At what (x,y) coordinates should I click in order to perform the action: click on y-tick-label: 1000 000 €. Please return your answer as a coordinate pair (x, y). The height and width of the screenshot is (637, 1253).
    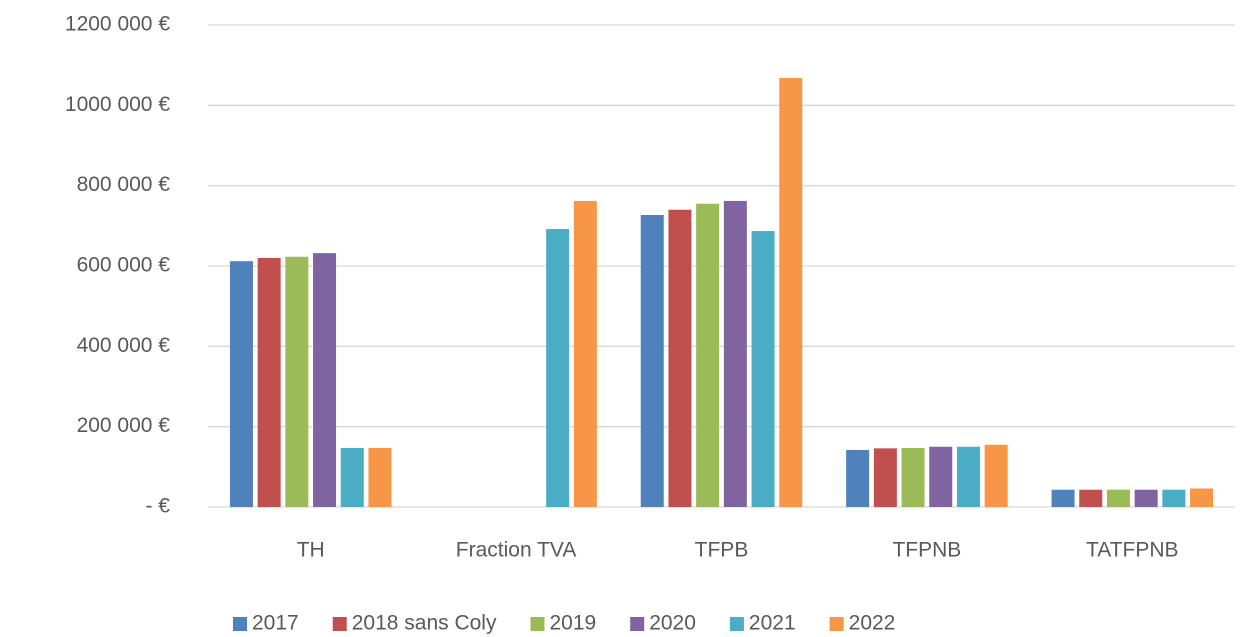
    Looking at the image, I should click on (117, 104).